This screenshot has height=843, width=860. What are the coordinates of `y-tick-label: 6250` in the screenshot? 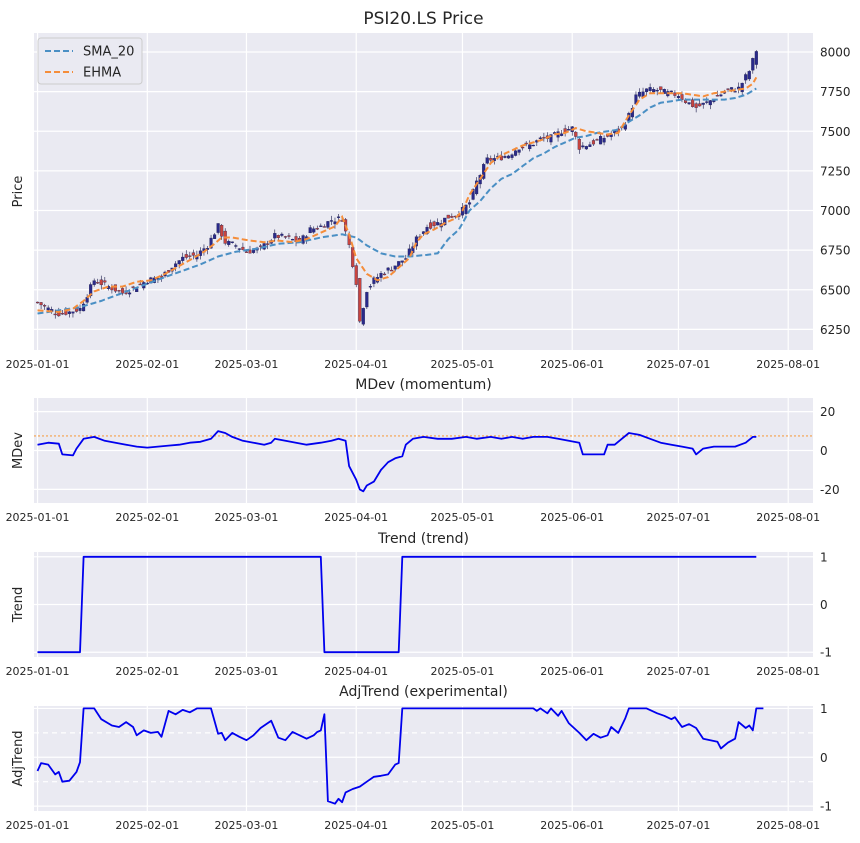 It's located at (835, 330).